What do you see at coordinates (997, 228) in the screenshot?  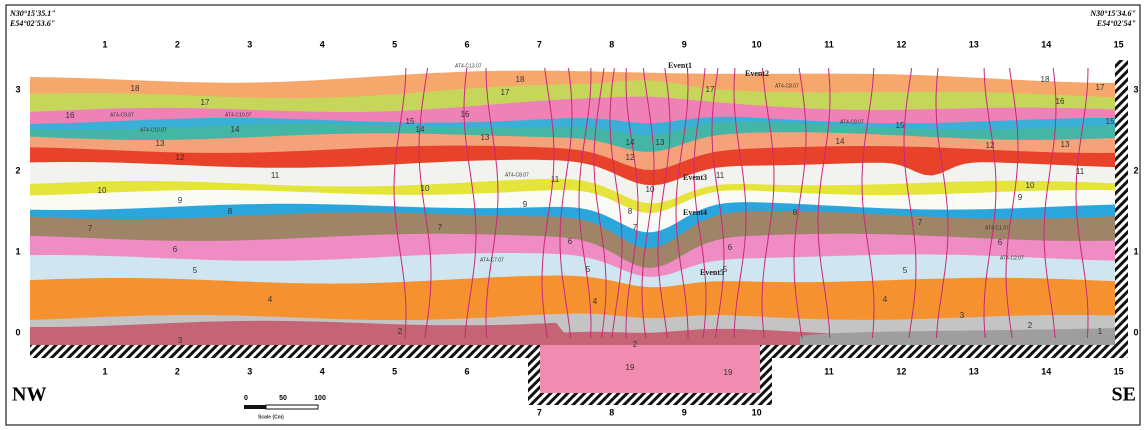 I see `sample-label: AT4-C1.07` at bounding box center [997, 228].